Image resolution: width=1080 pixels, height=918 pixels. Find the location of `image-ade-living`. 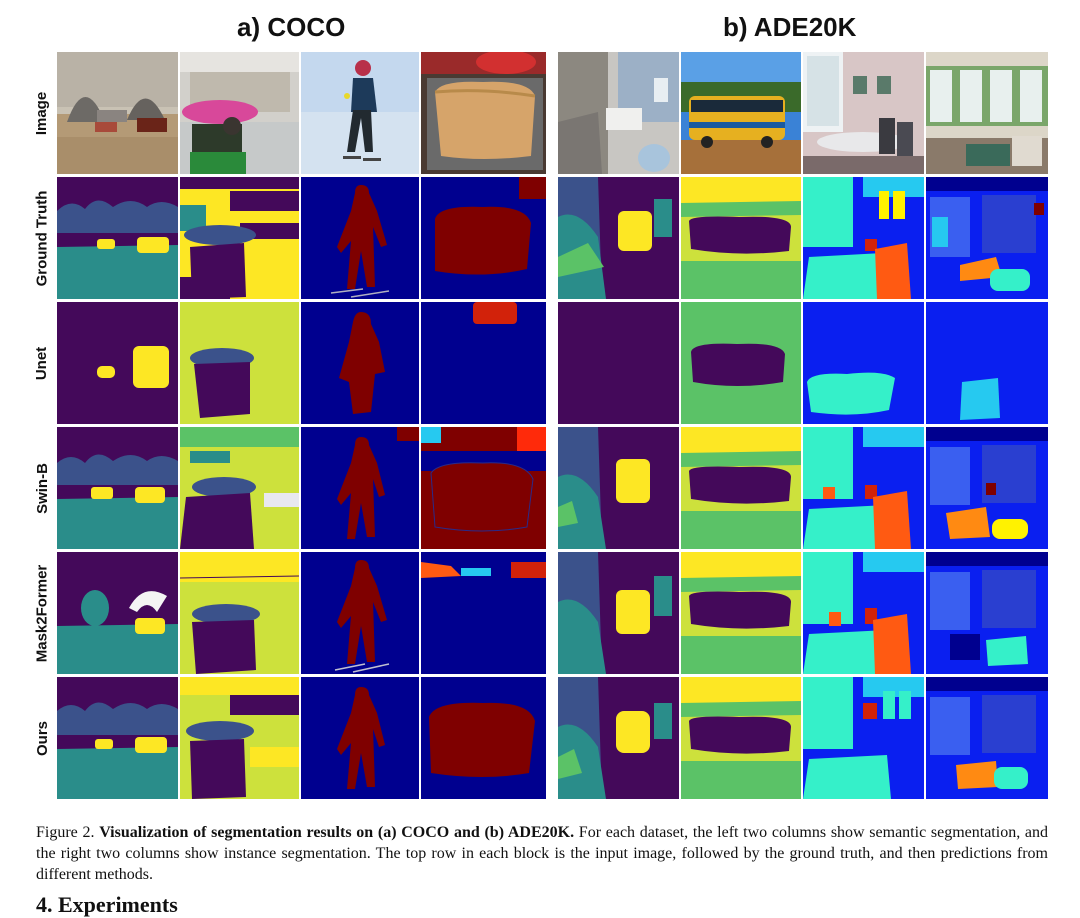

image-ade-living is located at coordinates (987, 113).